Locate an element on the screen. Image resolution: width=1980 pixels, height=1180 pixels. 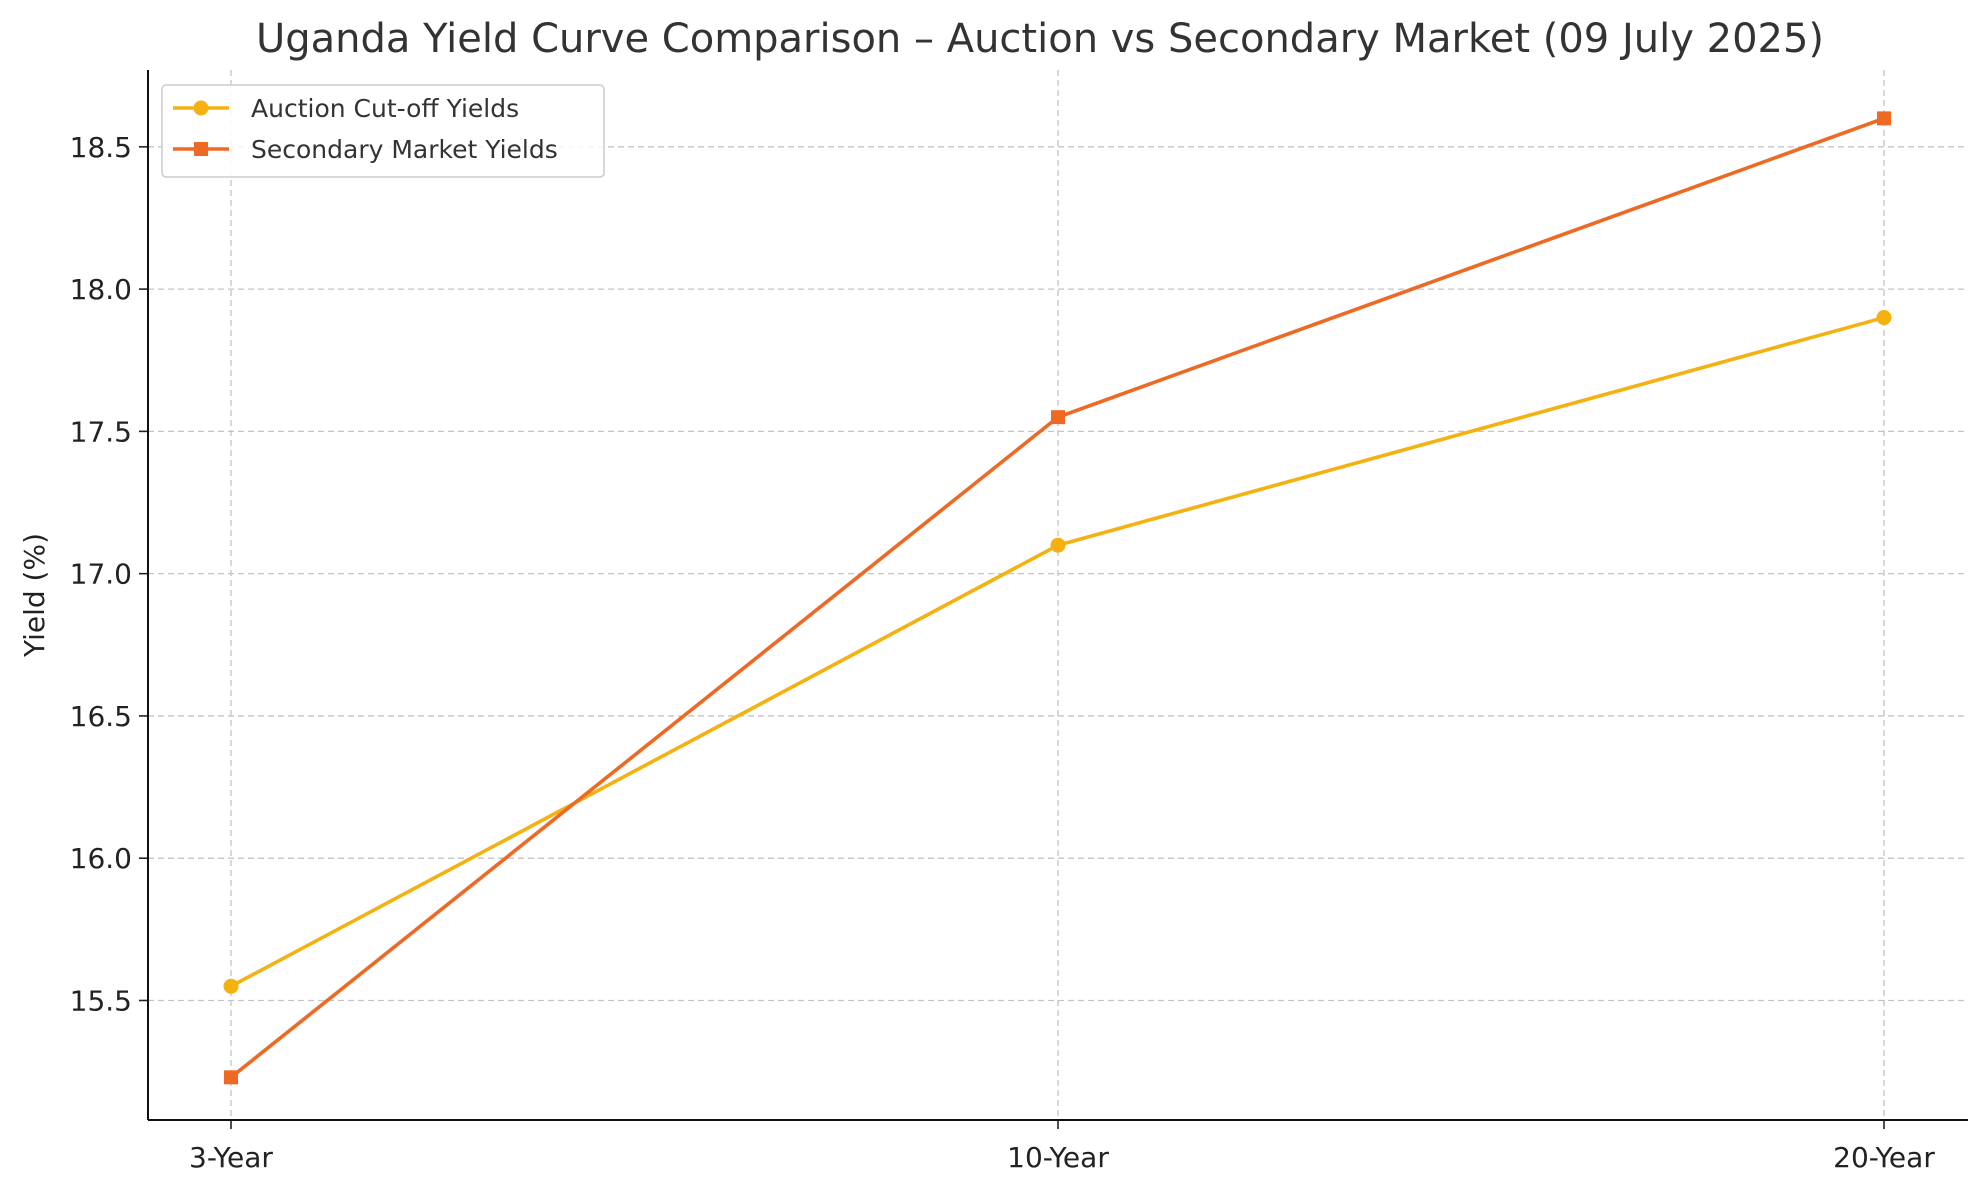
legend-item: Secondary Market Yields is located at coordinates (365, 149).